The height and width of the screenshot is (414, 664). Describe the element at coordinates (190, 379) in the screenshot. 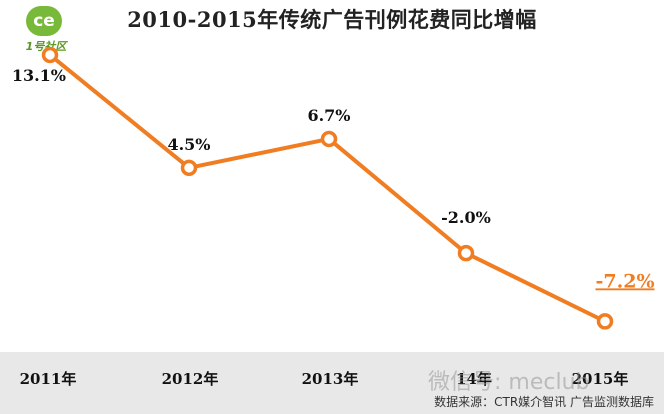

I see `x-tick-label: 2012年` at that location.